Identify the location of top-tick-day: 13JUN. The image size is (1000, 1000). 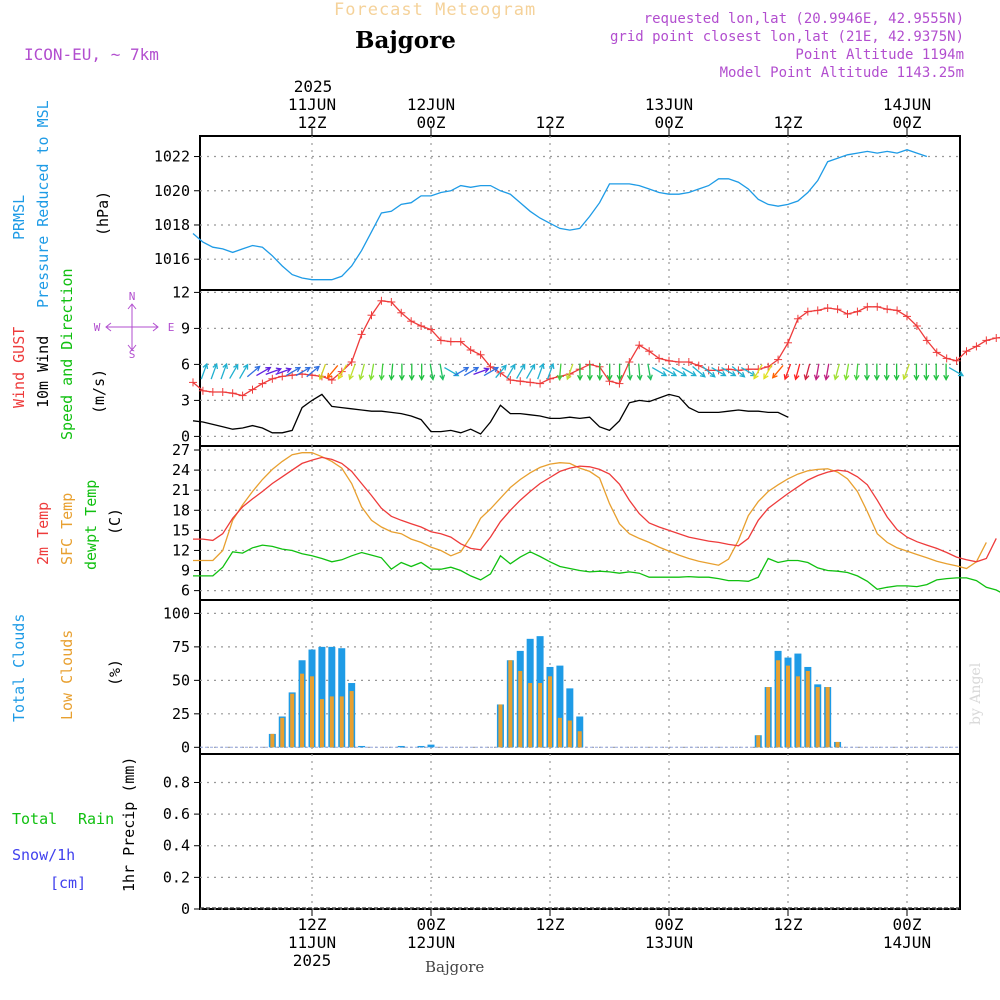
(669, 104).